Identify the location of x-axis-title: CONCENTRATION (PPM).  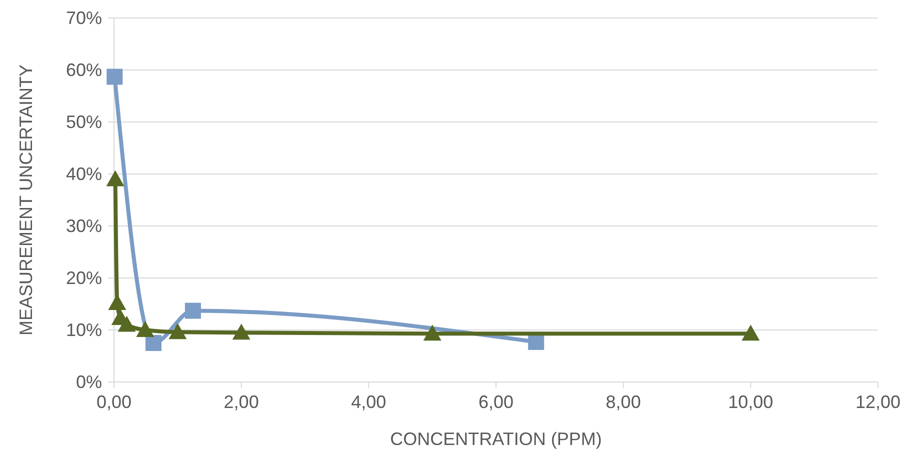
(496, 439).